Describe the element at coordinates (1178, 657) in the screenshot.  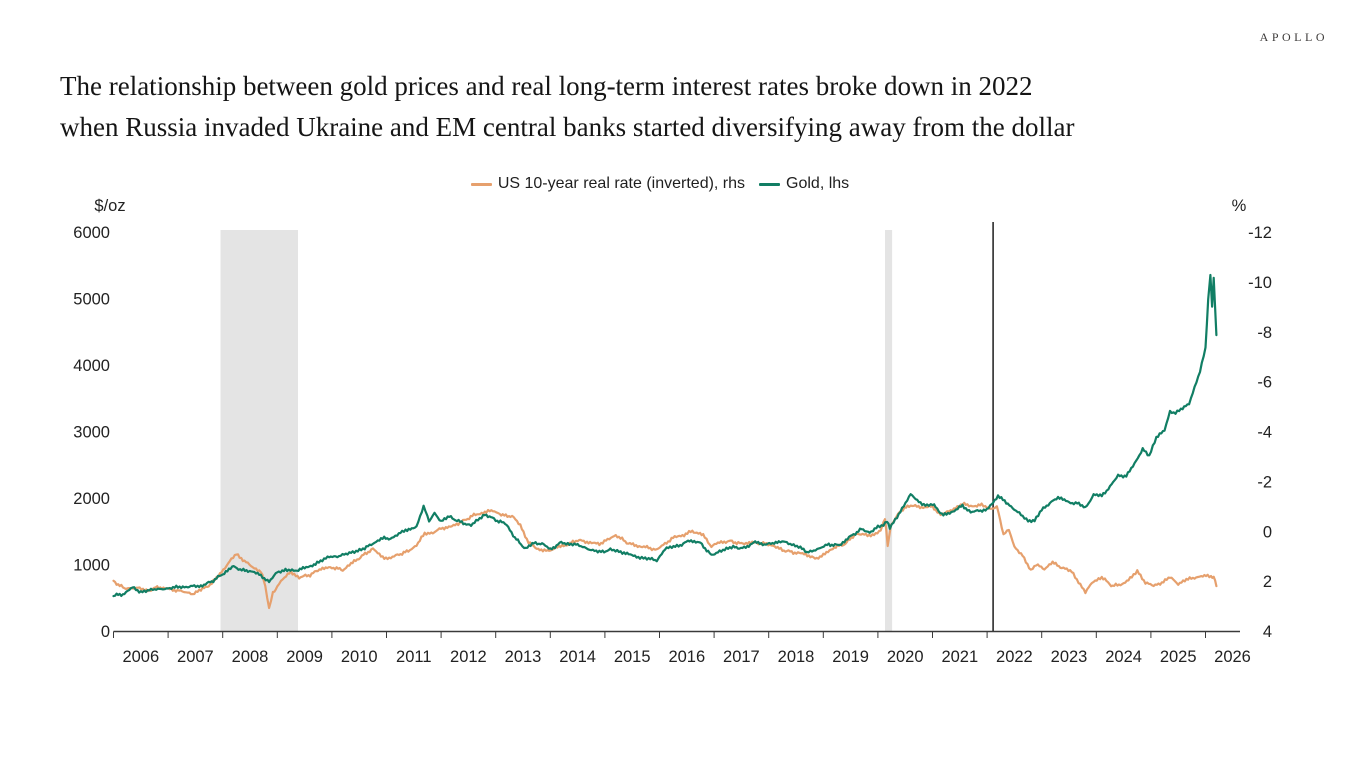
I see `x-axis-label: 2025` at that location.